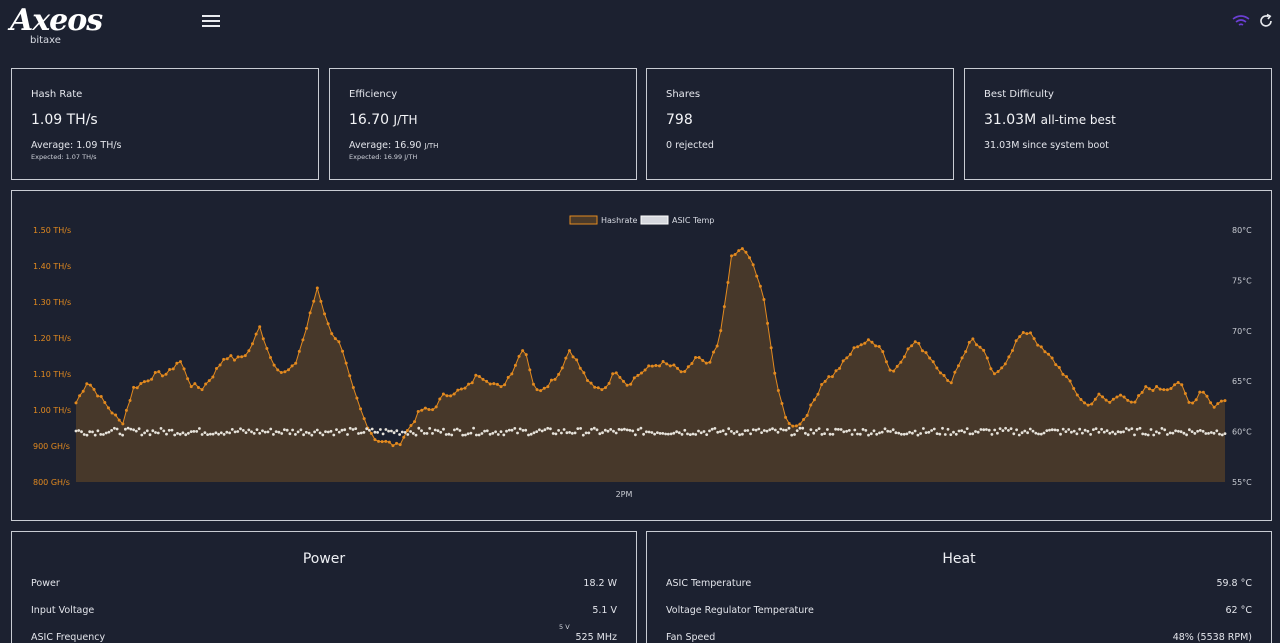 This screenshot has height=643, width=1280. What do you see at coordinates (383, 157) in the screenshot?
I see `efficiency-expected: Expected: 16.99 J/TH` at bounding box center [383, 157].